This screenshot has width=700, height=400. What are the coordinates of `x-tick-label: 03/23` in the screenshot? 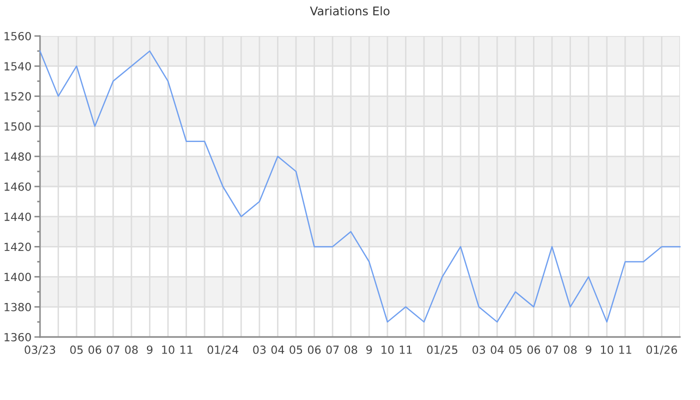 It's located at (40, 350).